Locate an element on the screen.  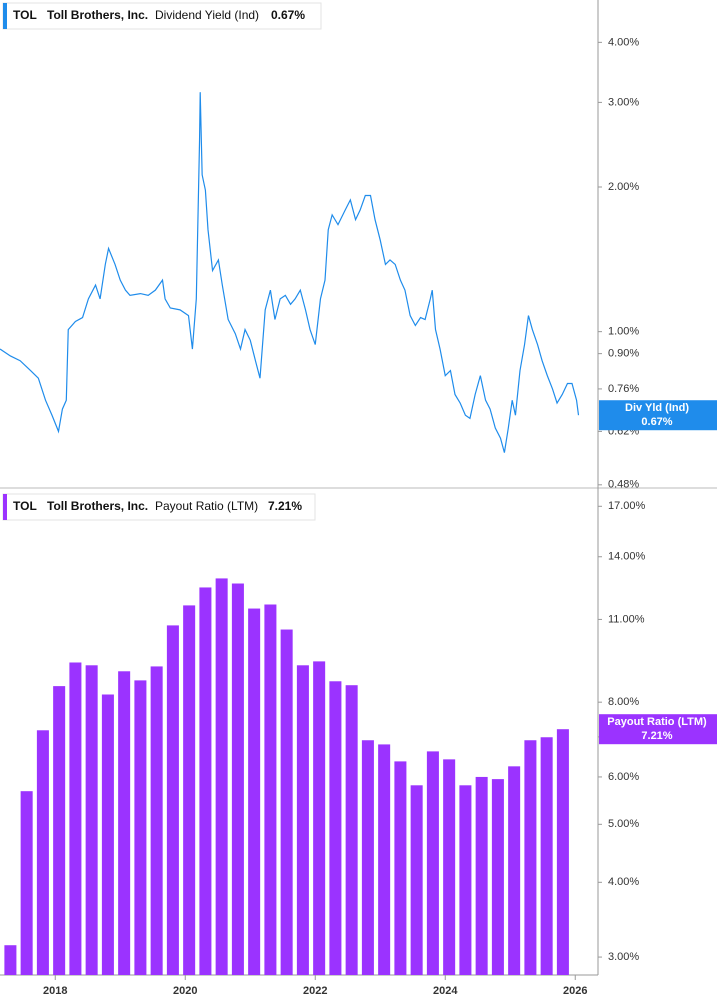
y-tick-label: 0.76% is located at coordinates (623, 389).